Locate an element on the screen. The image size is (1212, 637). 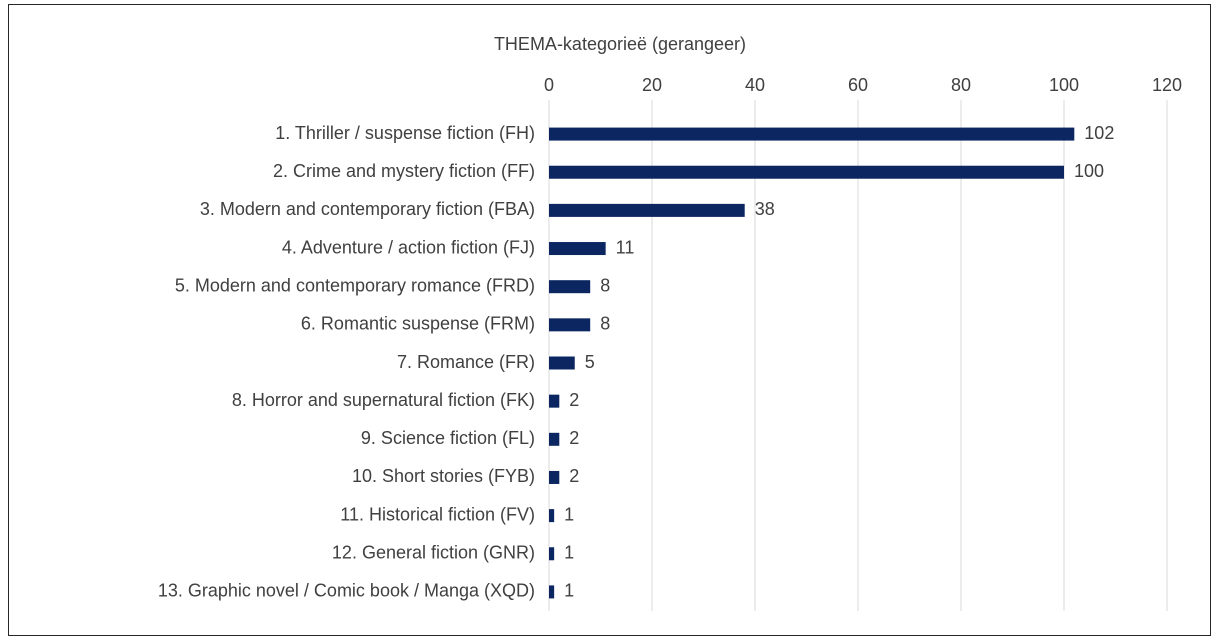
y-tick-label: 7. Romance (FR) is located at coordinates (466, 362).